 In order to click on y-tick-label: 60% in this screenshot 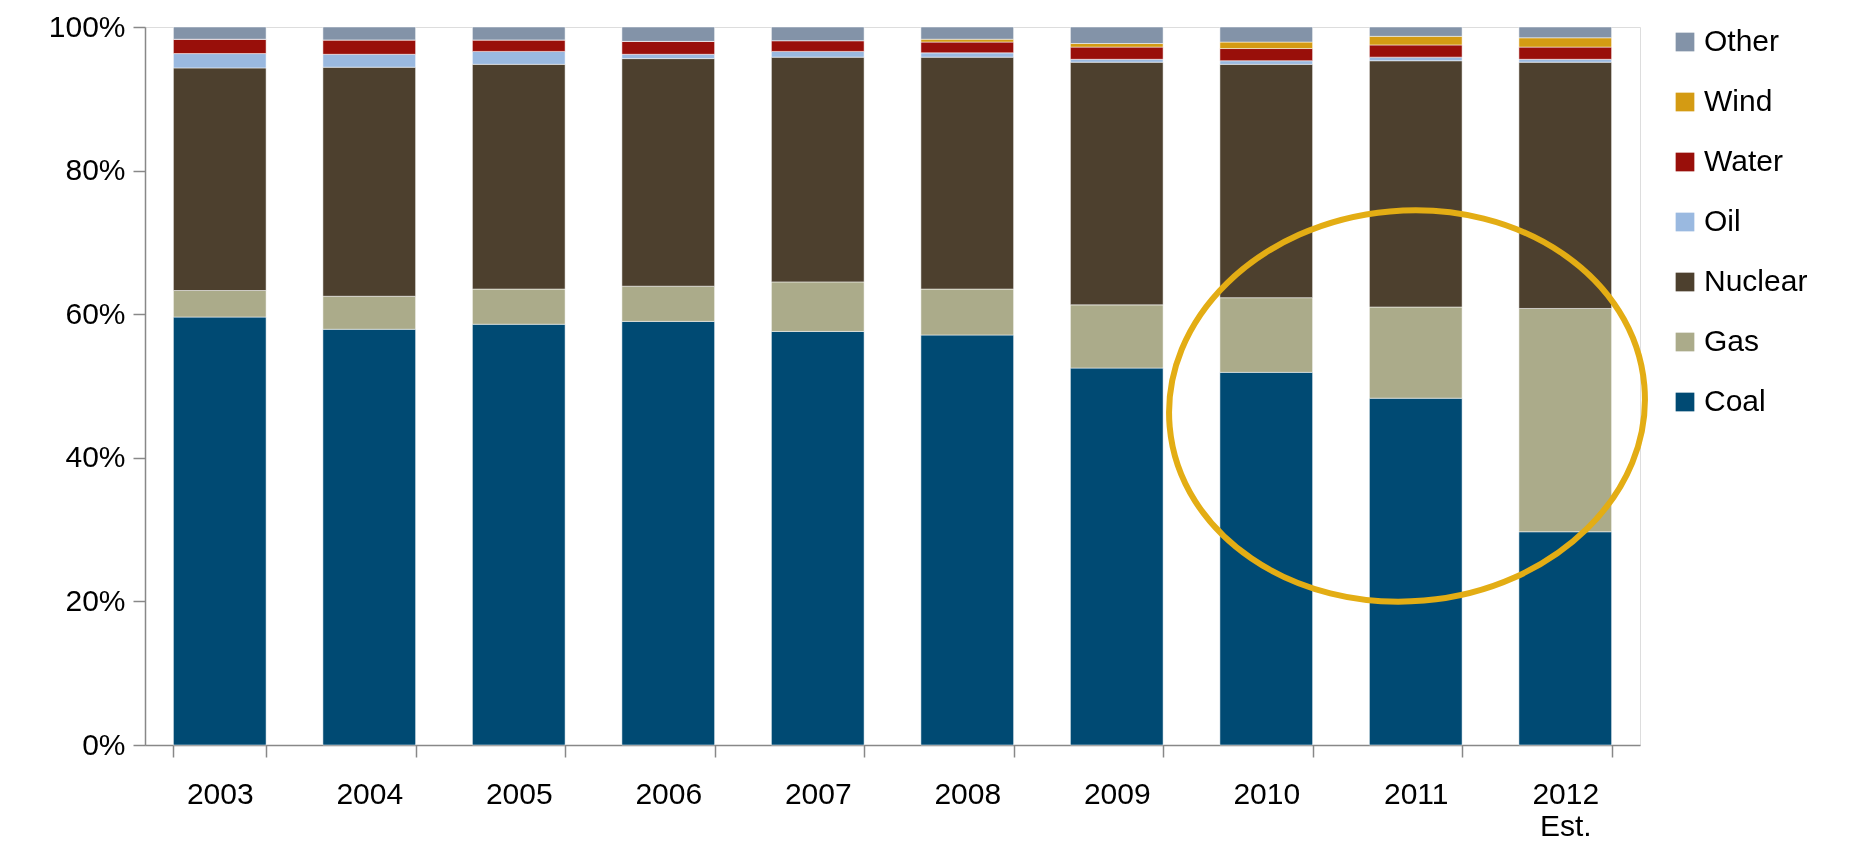, I will do `click(95, 313)`.